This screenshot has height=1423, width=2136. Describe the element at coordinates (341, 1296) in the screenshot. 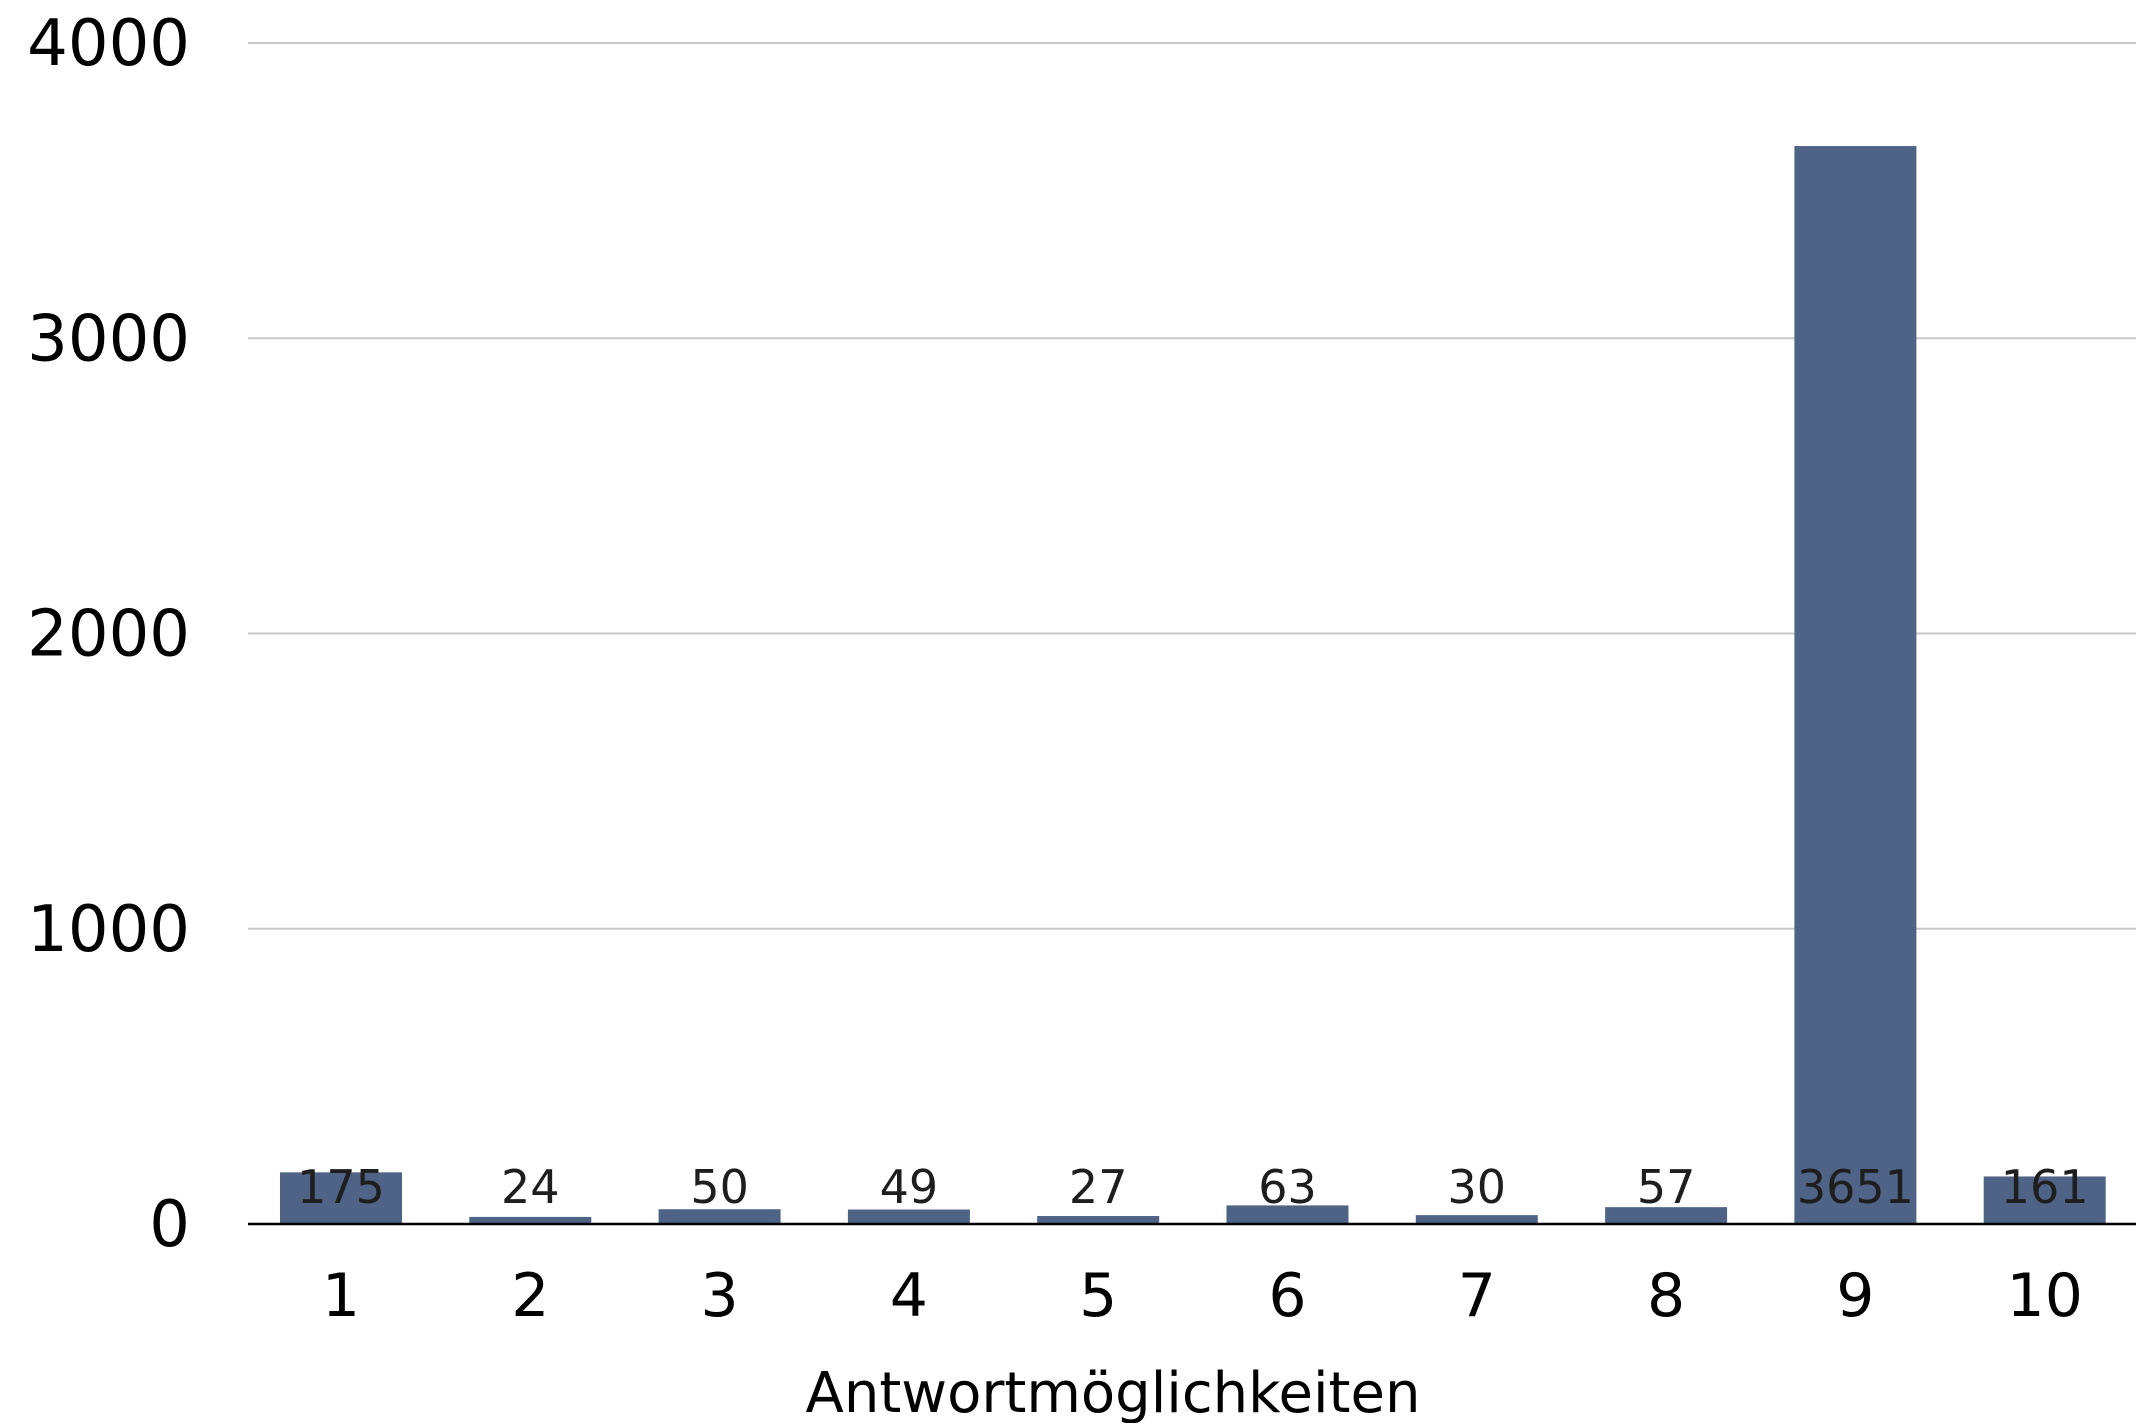

I see `x-tick-label: 1` at that location.